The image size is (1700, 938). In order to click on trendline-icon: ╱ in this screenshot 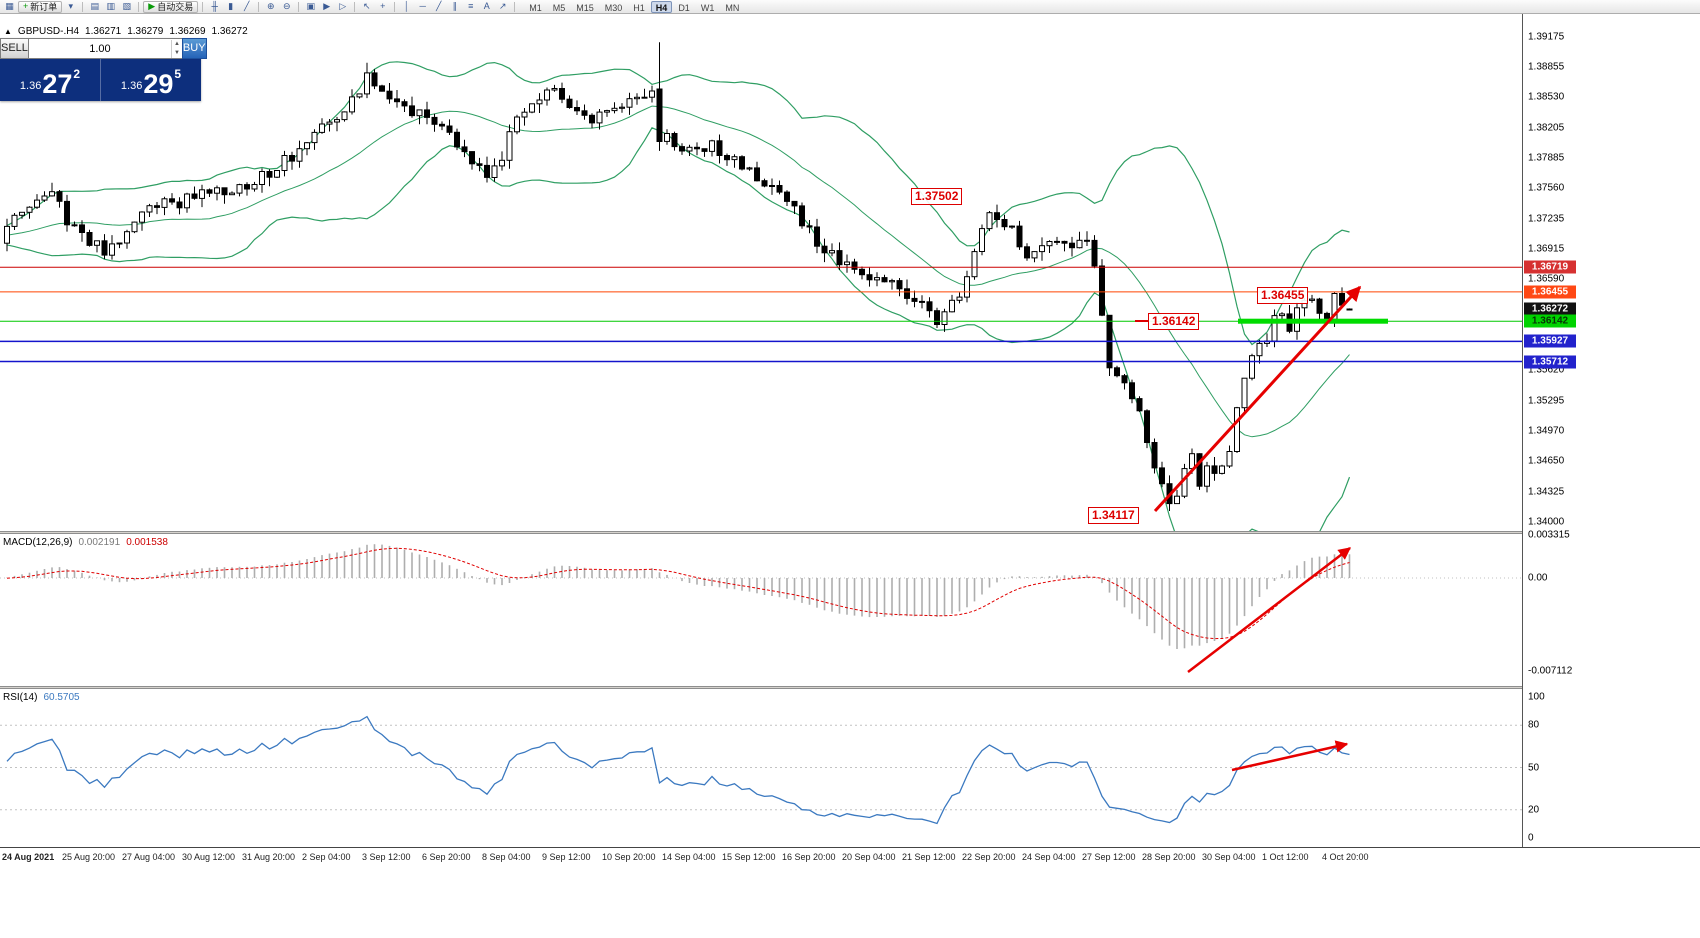, I will do `click(438, 7)`.